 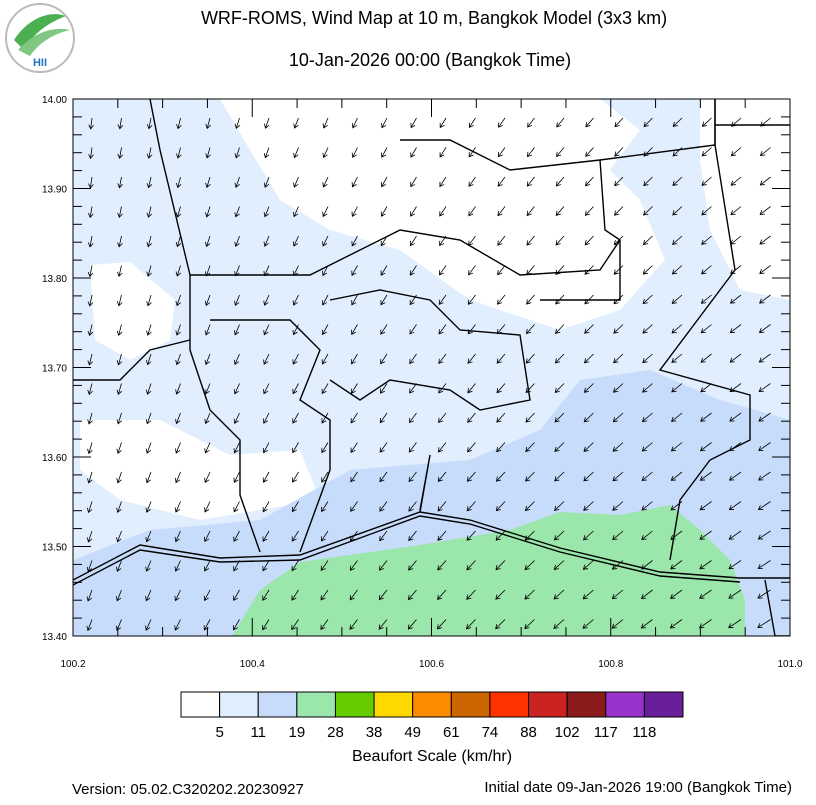 What do you see at coordinates (374, 732) in the screenshot?
I see `colorbar-tick-label: 38` at bounding box center [374, 732].